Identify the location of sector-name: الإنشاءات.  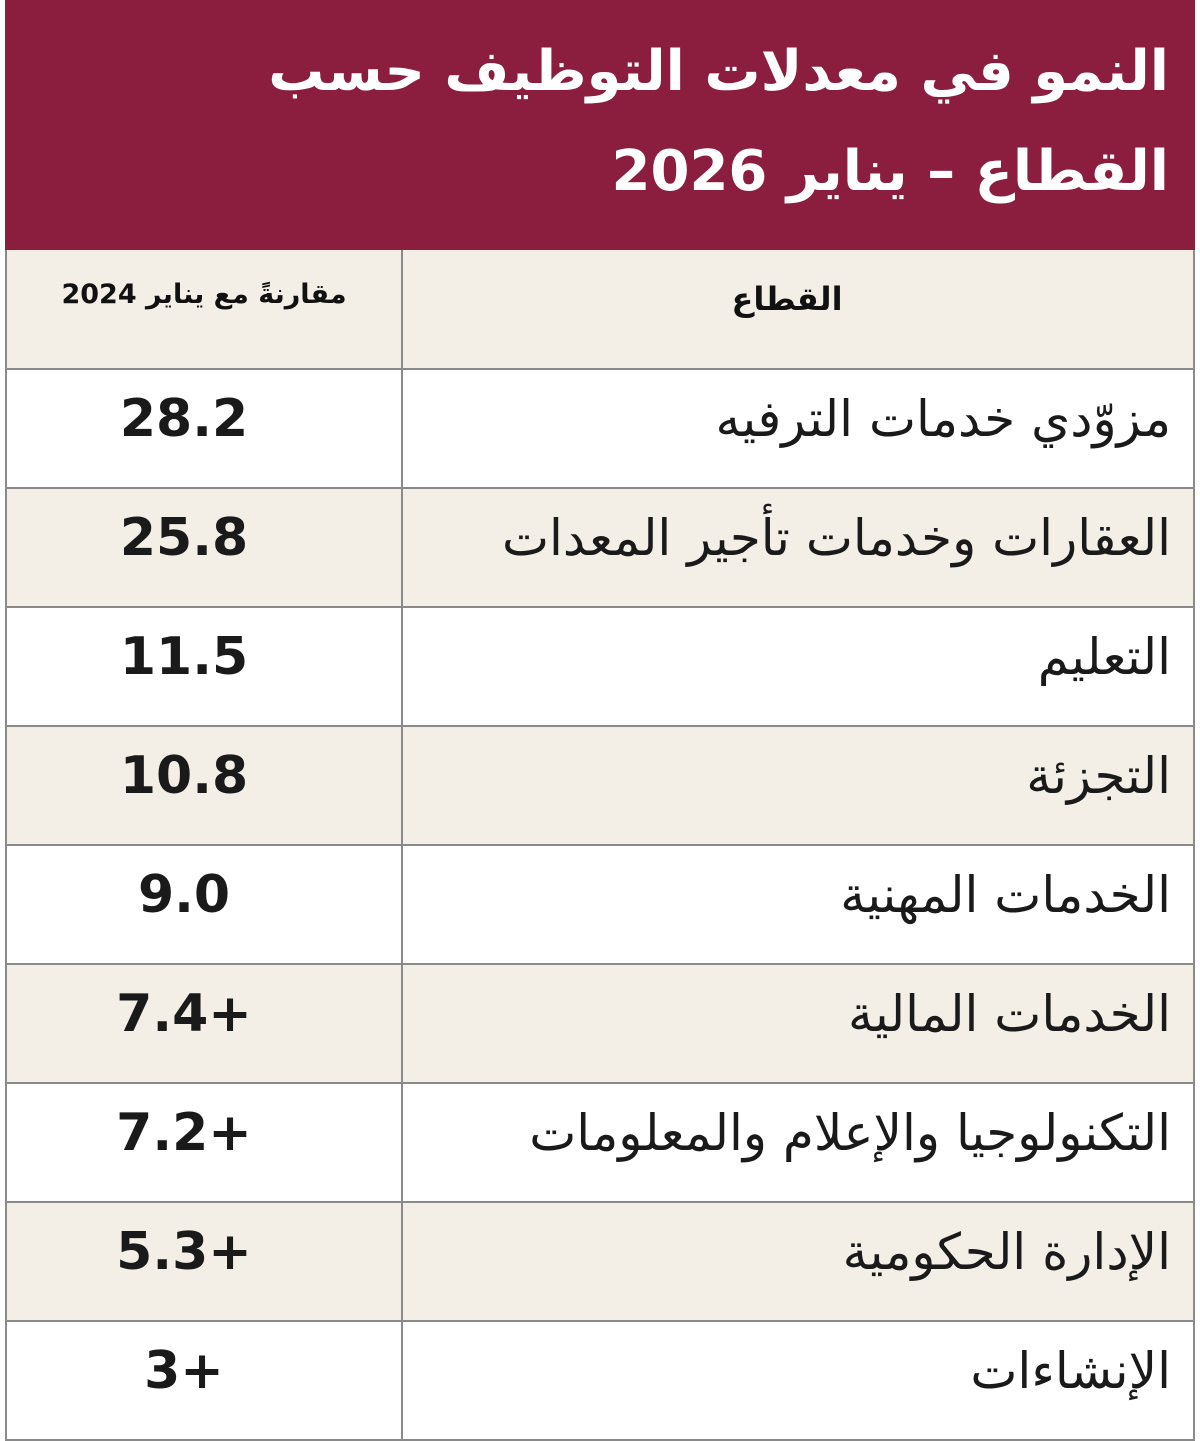
(799, 1380).